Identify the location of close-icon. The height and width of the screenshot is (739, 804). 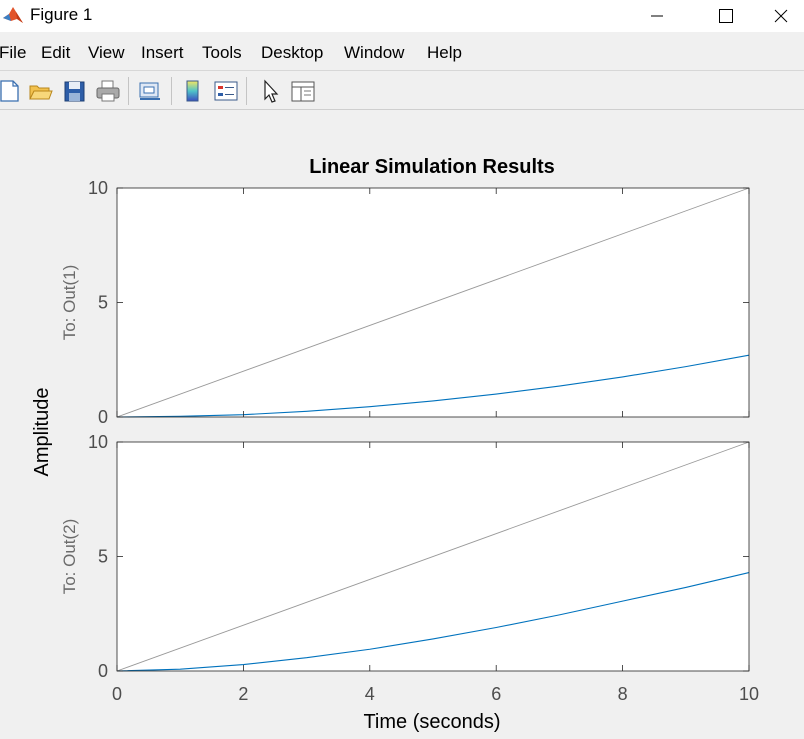
(781, 16).